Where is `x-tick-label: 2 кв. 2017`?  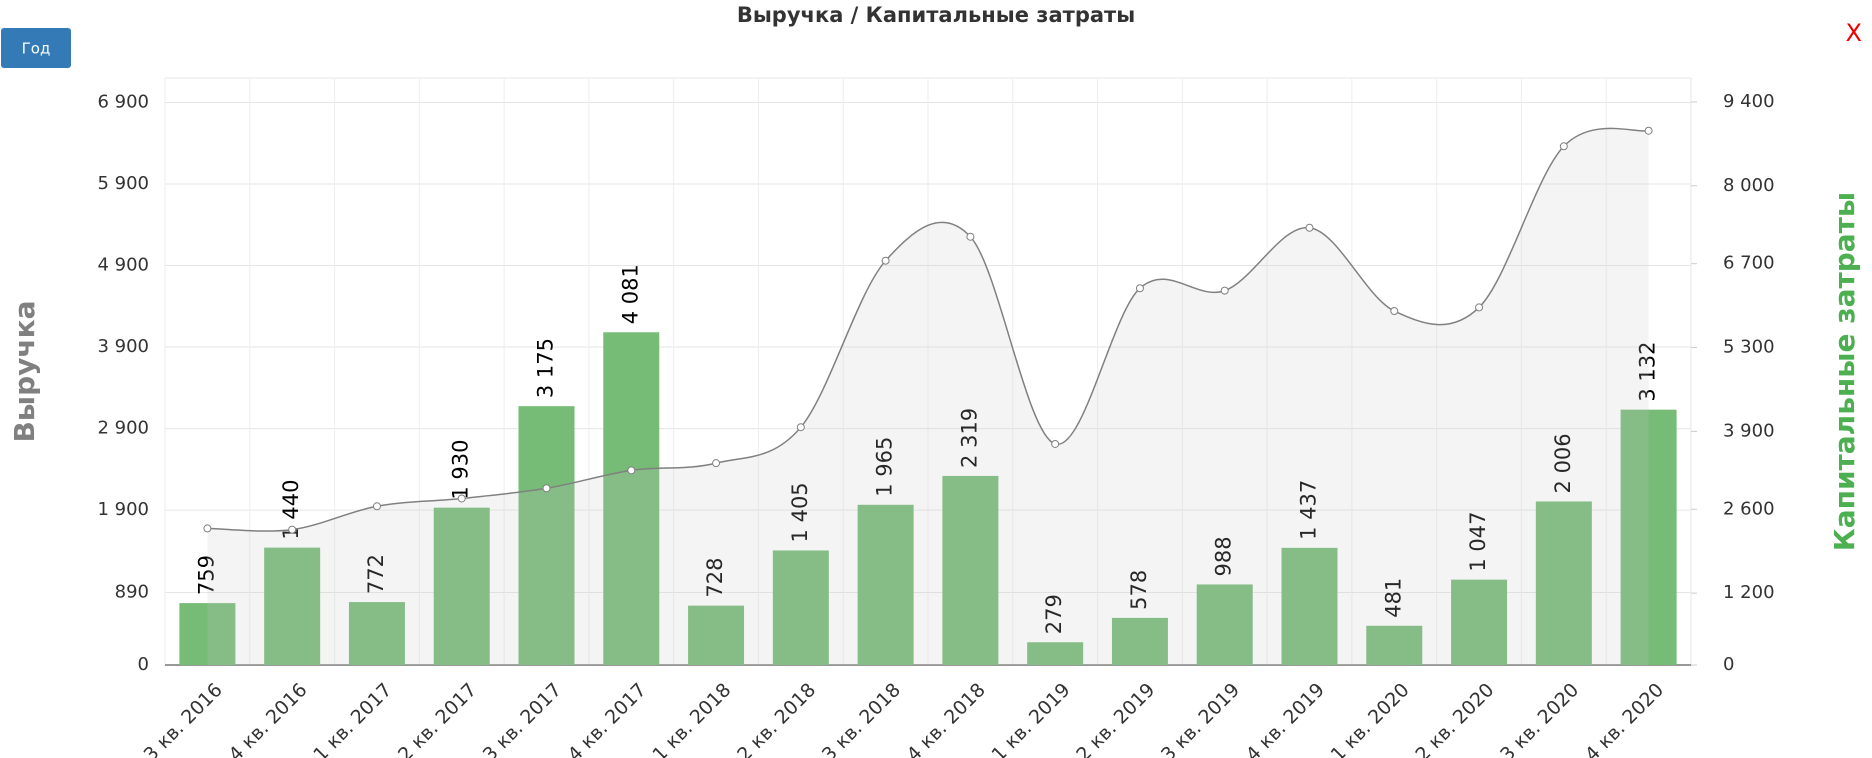
x-tick-label: 2 кв. 2017 is located at coordinates (437, 718).